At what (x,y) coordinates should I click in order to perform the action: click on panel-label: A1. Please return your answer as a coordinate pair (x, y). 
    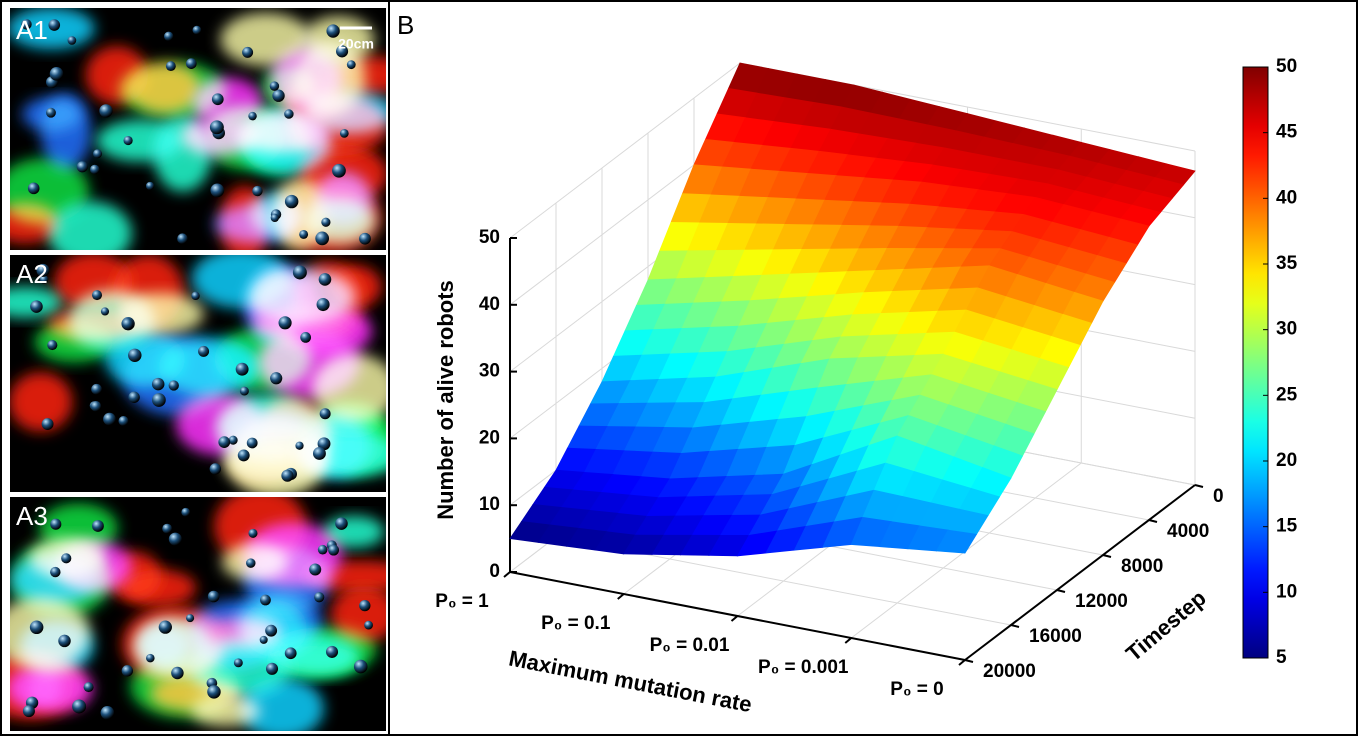
    Looking at the image, I should click on (32, 30).